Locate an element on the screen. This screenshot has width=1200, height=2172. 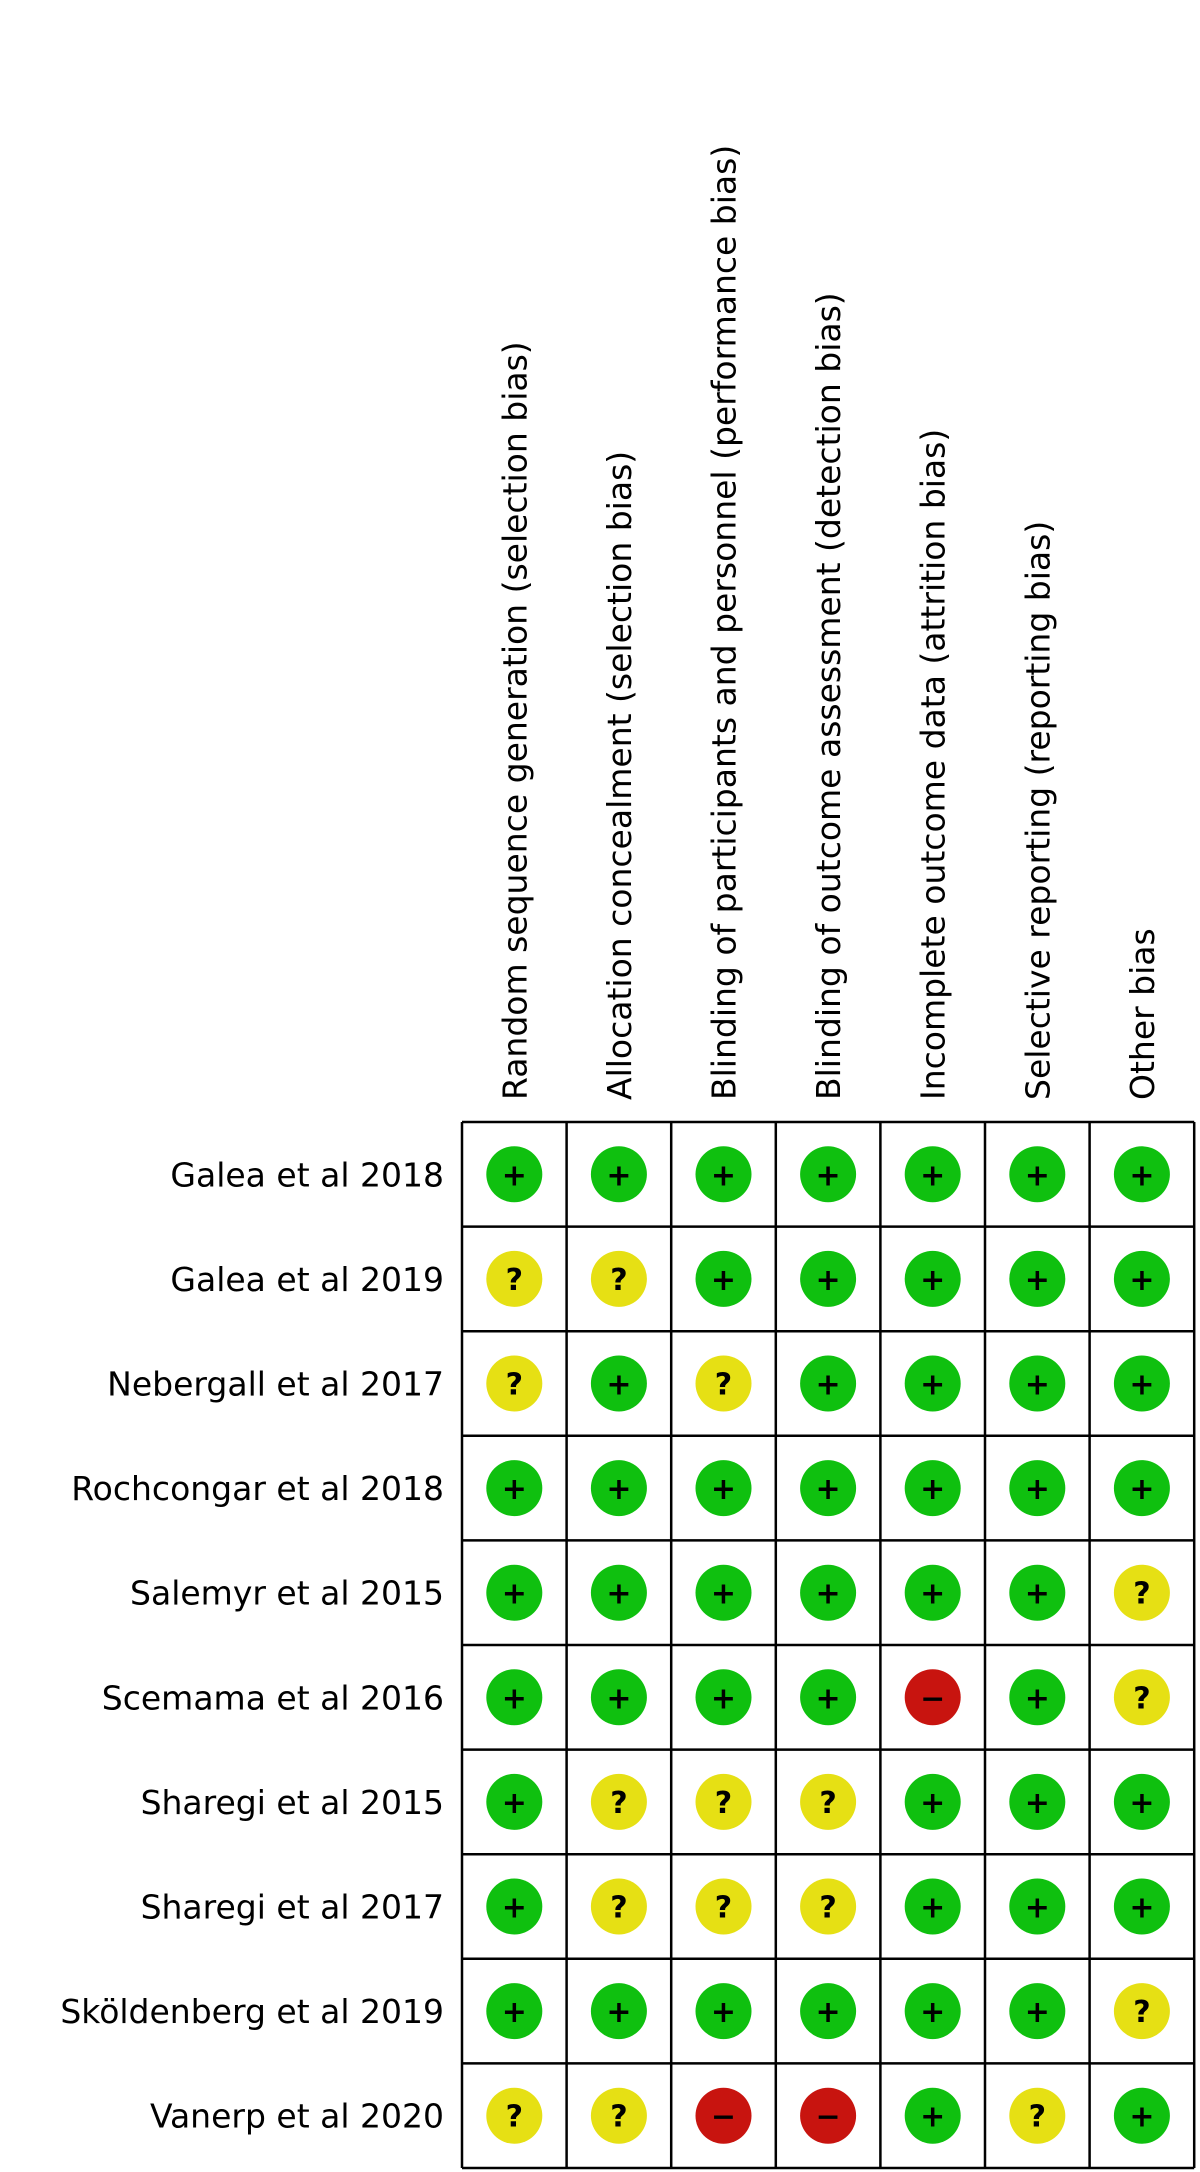
row-label: Sharegi et al 2015 is located at coordinates (292, 1802).